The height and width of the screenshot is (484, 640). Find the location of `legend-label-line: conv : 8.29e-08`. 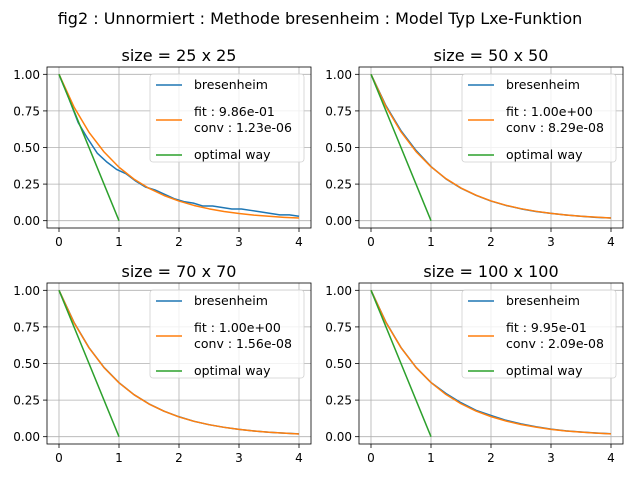

legend-label-line: conv : 8.29e-08 is located at coordinates (555, 127).